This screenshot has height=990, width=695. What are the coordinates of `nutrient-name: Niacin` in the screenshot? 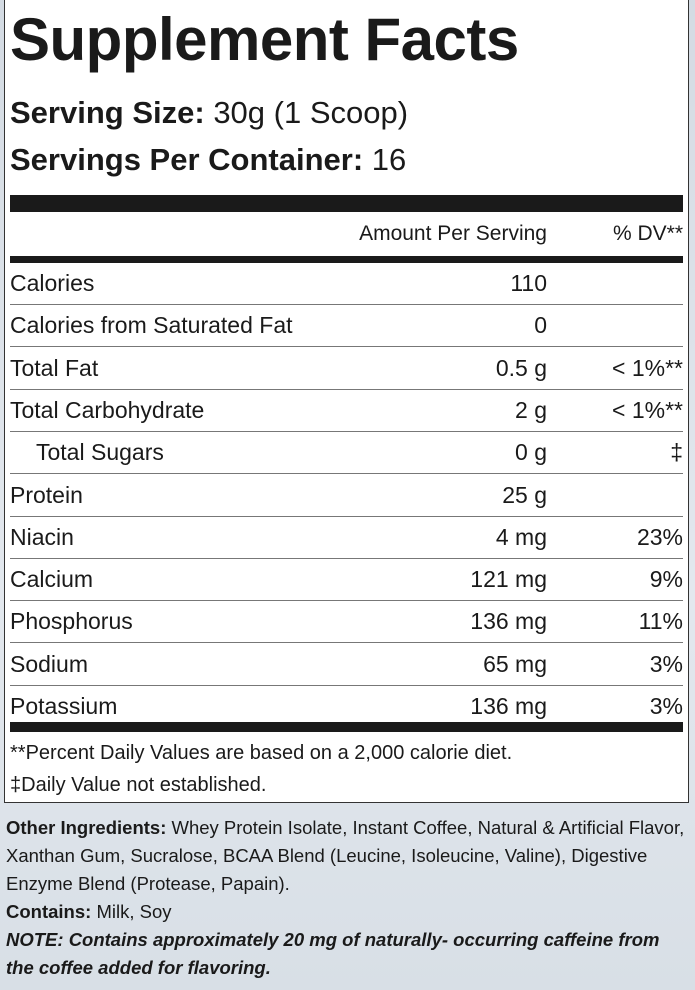 It's located at (42, 536).